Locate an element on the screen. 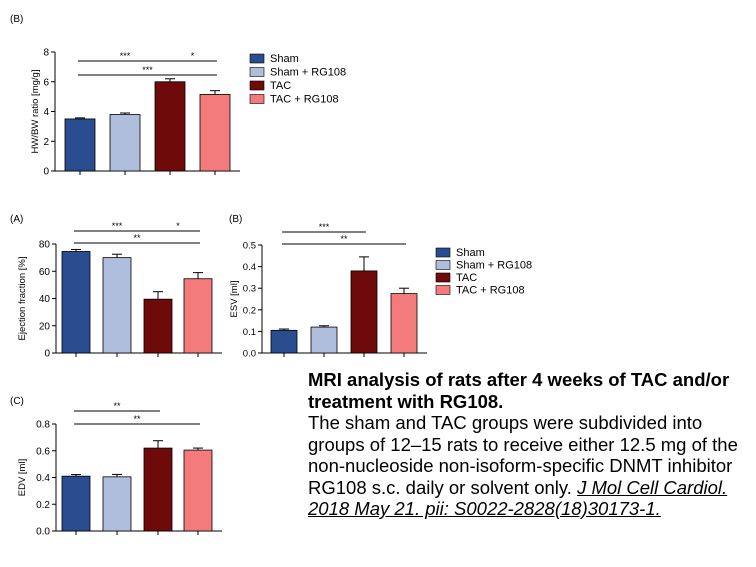 This screenshot has height=567, width=756. y-axis-label: ESV [ml] is located at coordinates (234, 299).